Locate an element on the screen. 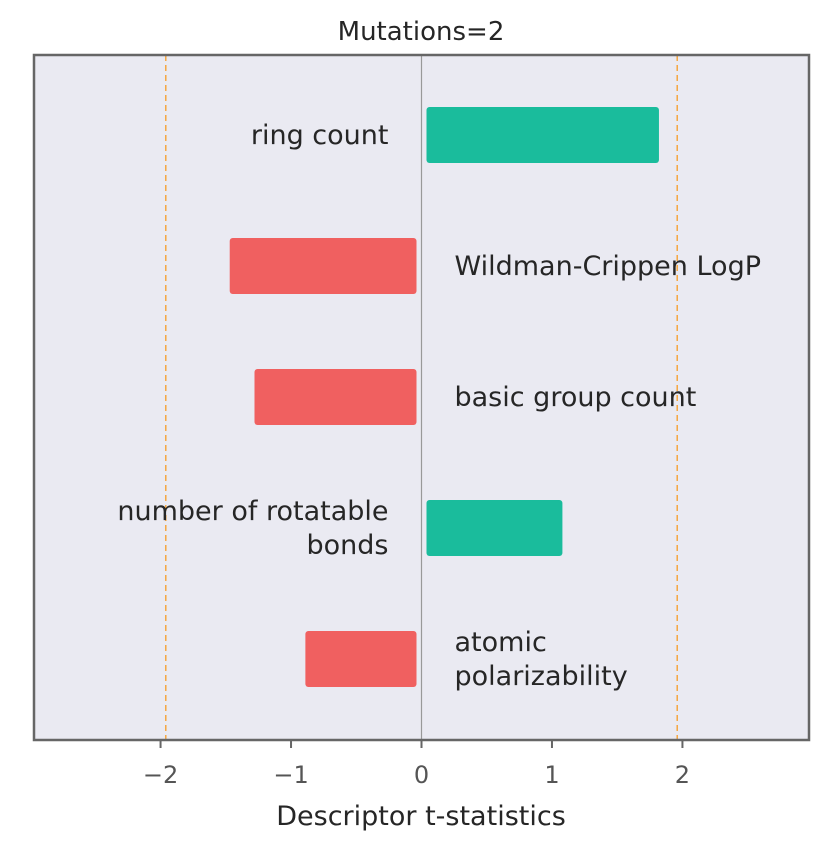 The width and height of the screenshot is (827, 849). bar-label-line: Wildman-Crippen LogP is located at coordinates (608, 266).